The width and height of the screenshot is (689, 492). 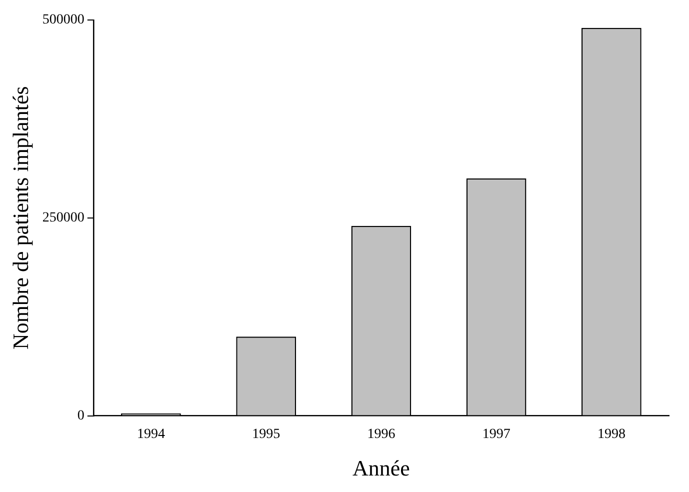 I want to click on y-axis-title: Nombre de patients implantés, so click(x=20, y=218).